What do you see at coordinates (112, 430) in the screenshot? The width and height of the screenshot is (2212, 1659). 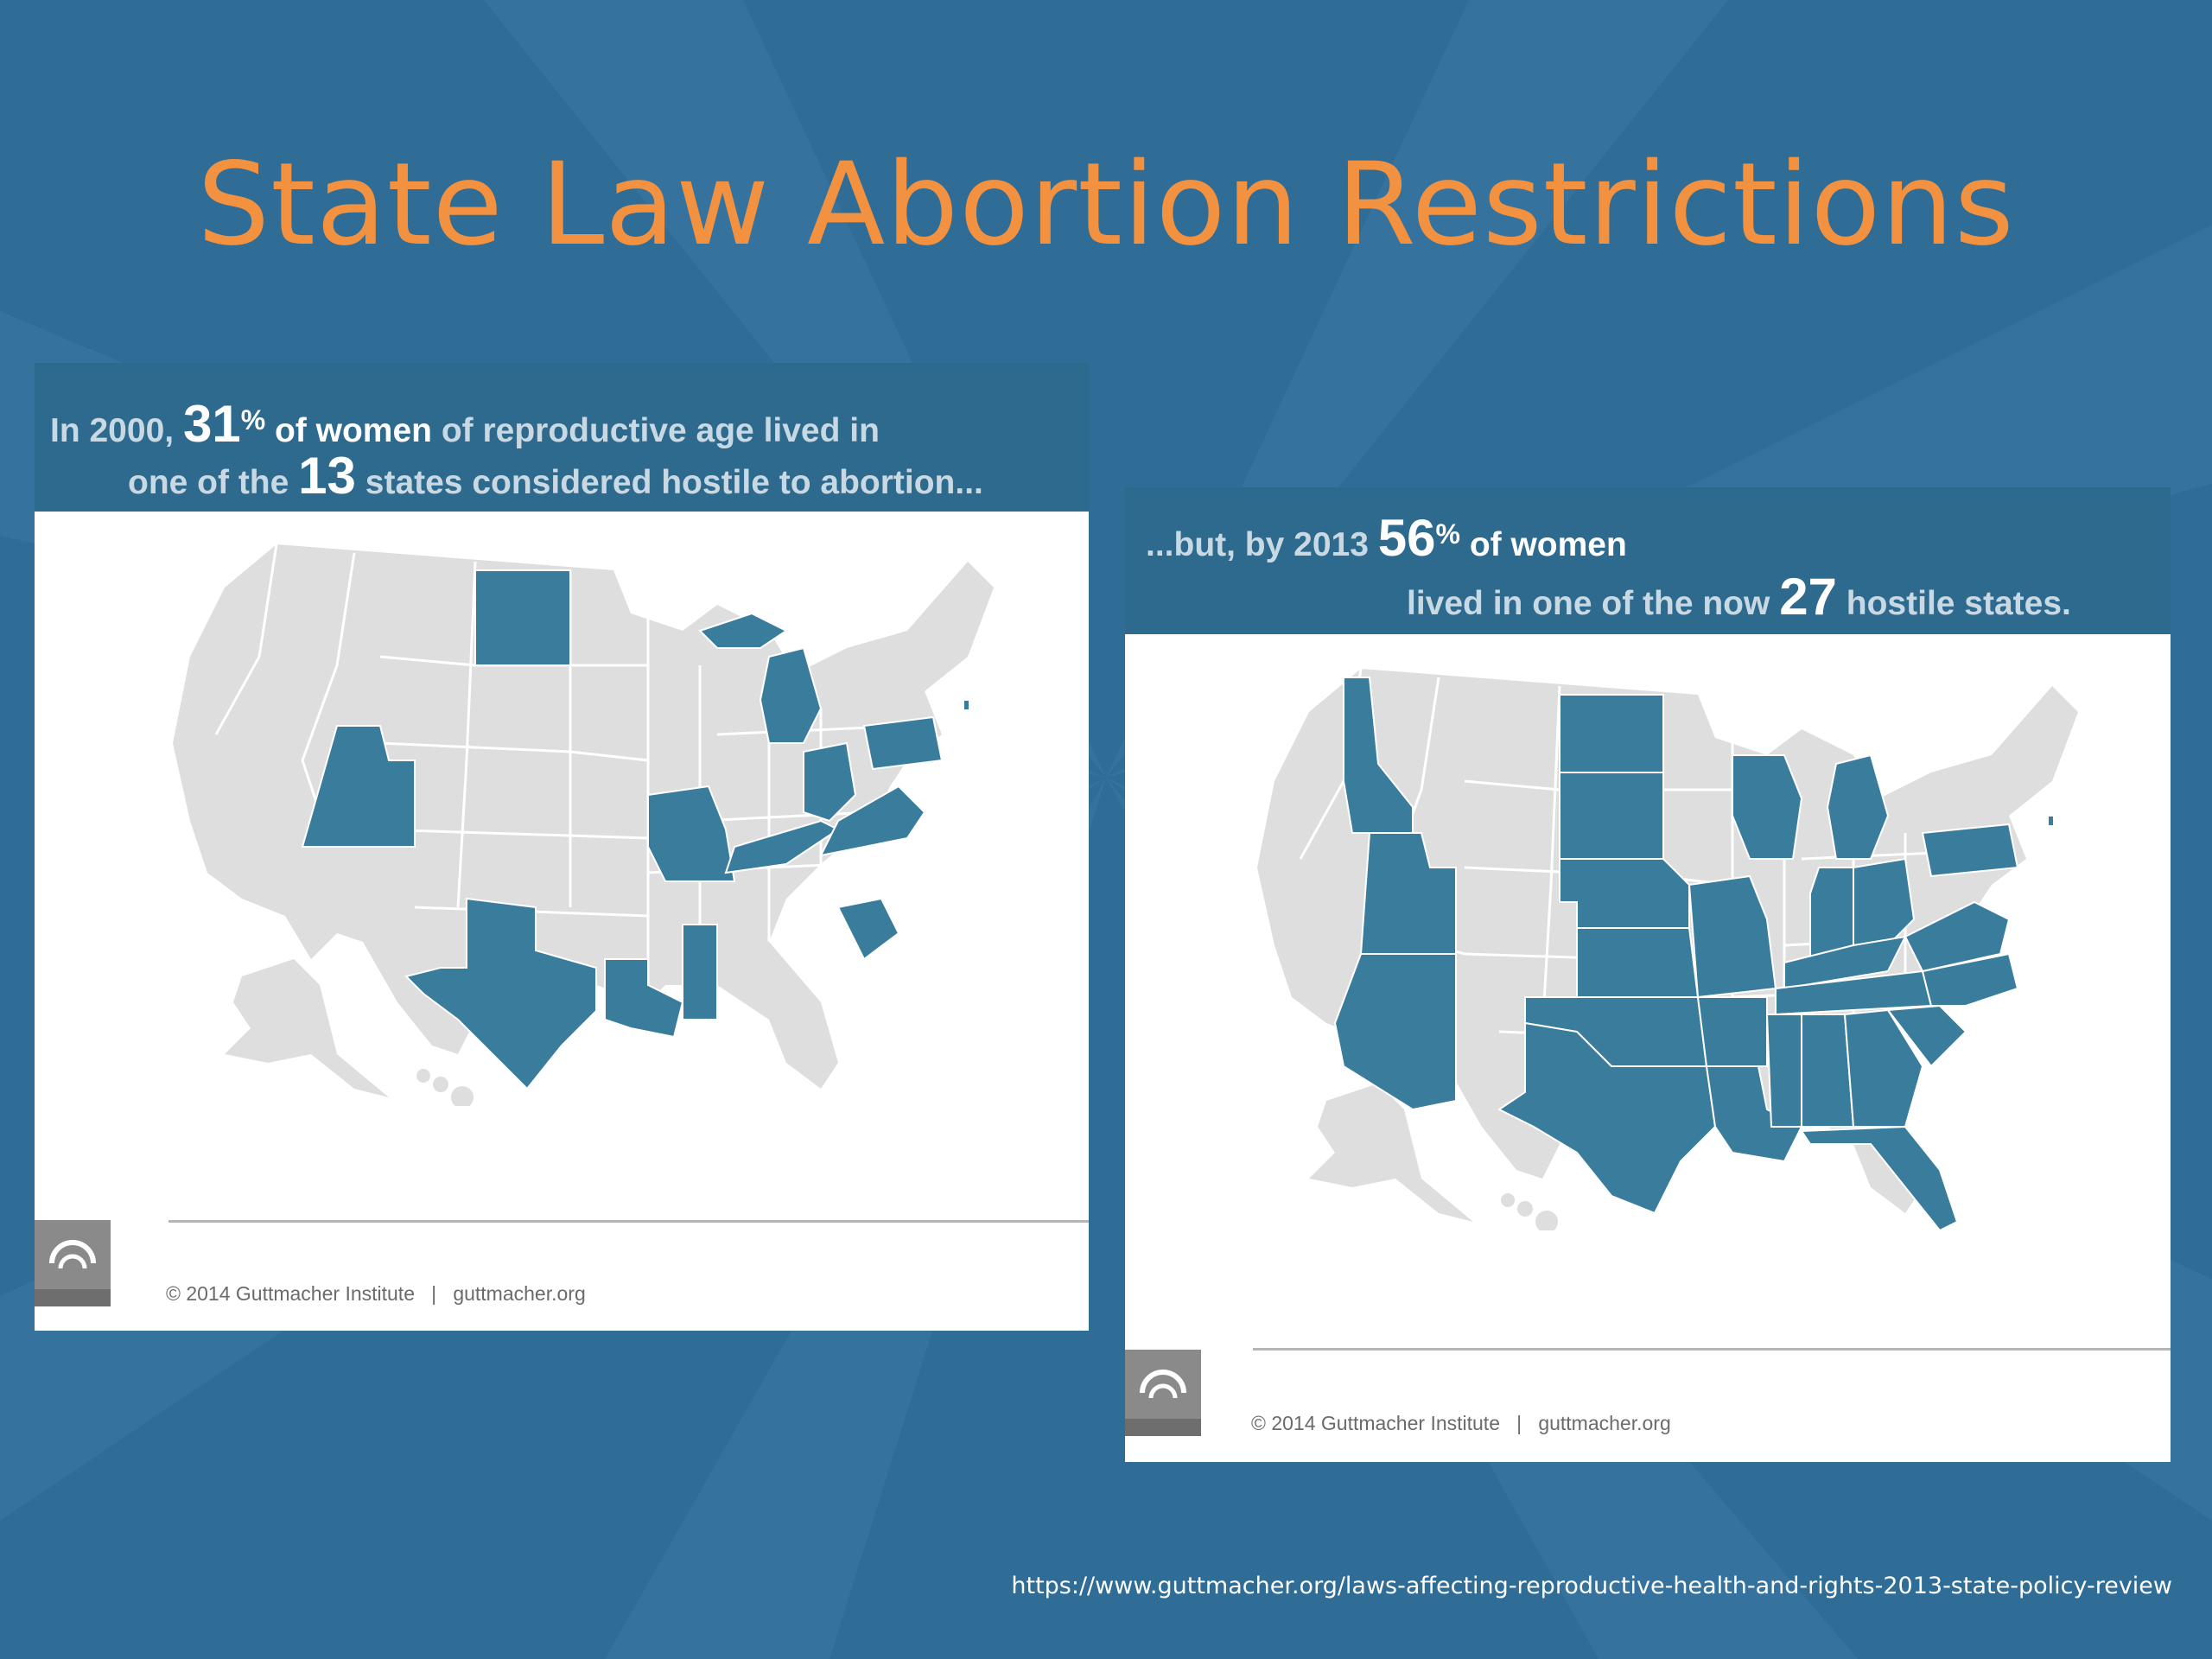 I see `header-text: In 2000,` at bounding box center [112, 430].